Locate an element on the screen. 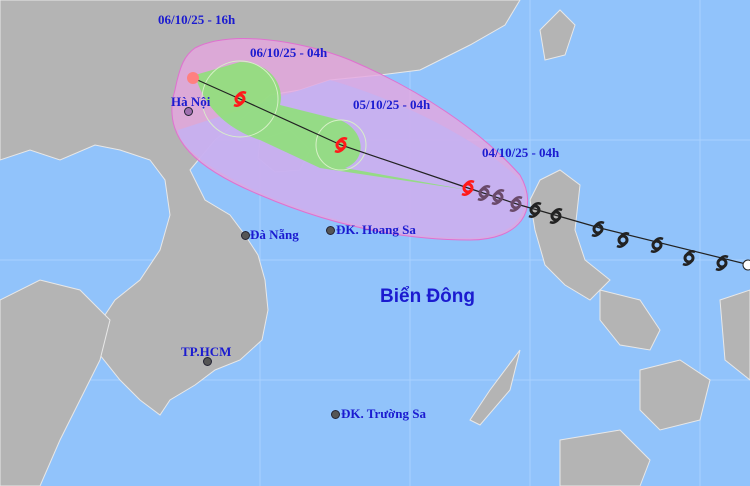 The width and height of the screenshot is (750, 486). city-label-danang: Đà Nẵng is located at coordinates (274, 234).